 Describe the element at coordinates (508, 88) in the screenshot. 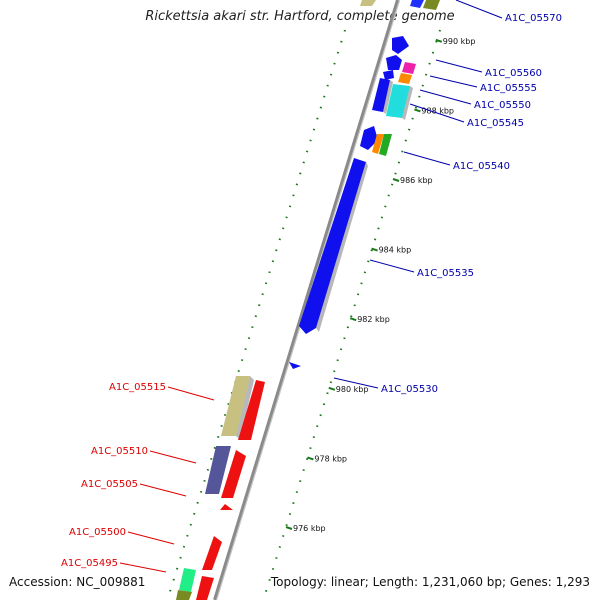

I see `forward-gene-label: A1C_05555` at that location.